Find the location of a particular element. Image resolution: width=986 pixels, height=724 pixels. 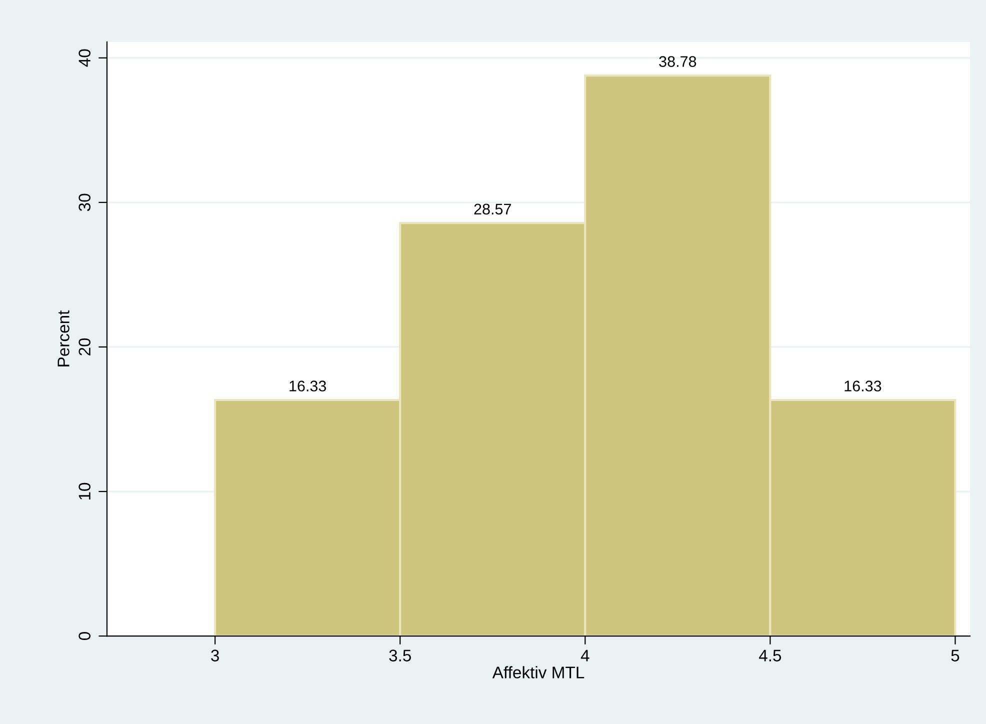

x-tick-label: 5 is located at coordinates (955, 656).